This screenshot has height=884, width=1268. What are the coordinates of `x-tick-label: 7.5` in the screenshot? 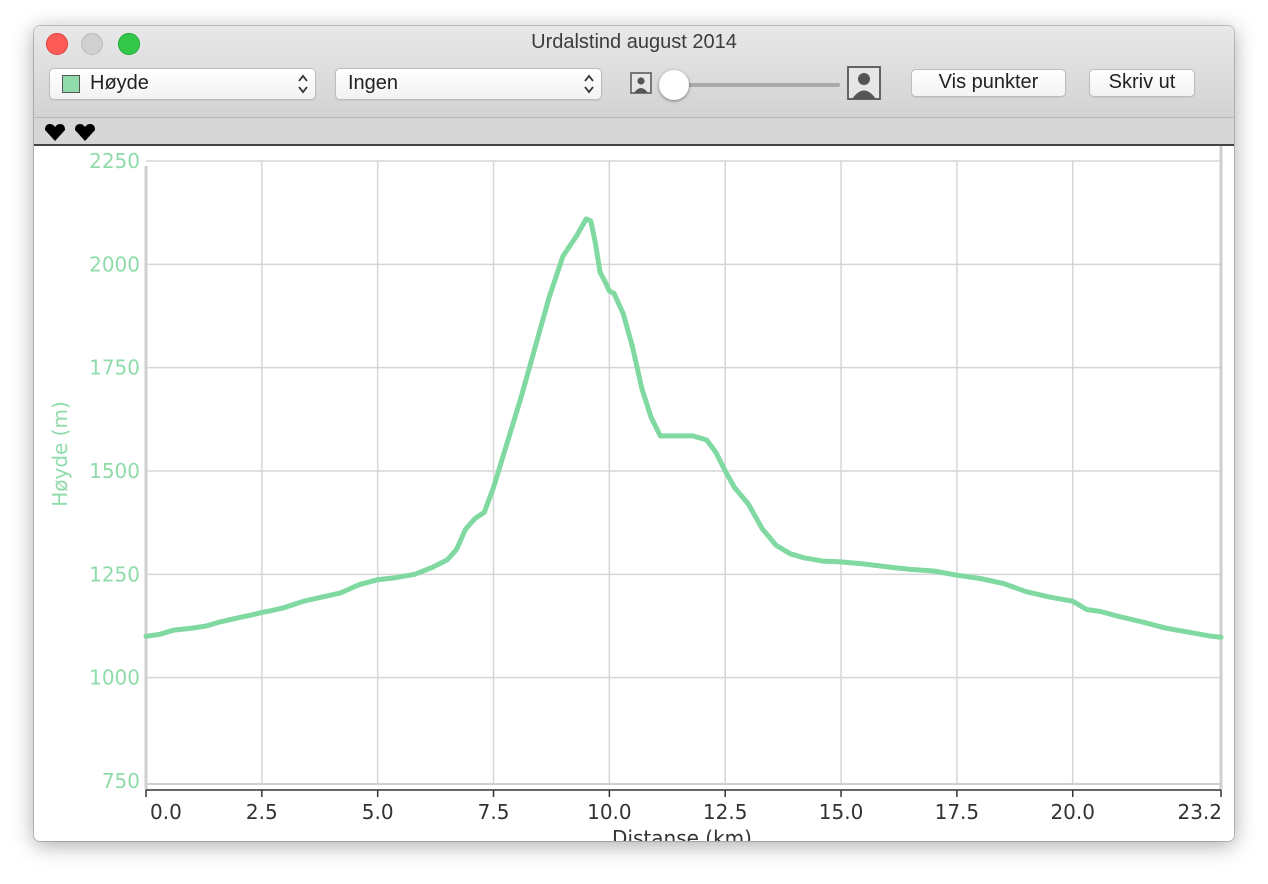 It's located at (494, 812).